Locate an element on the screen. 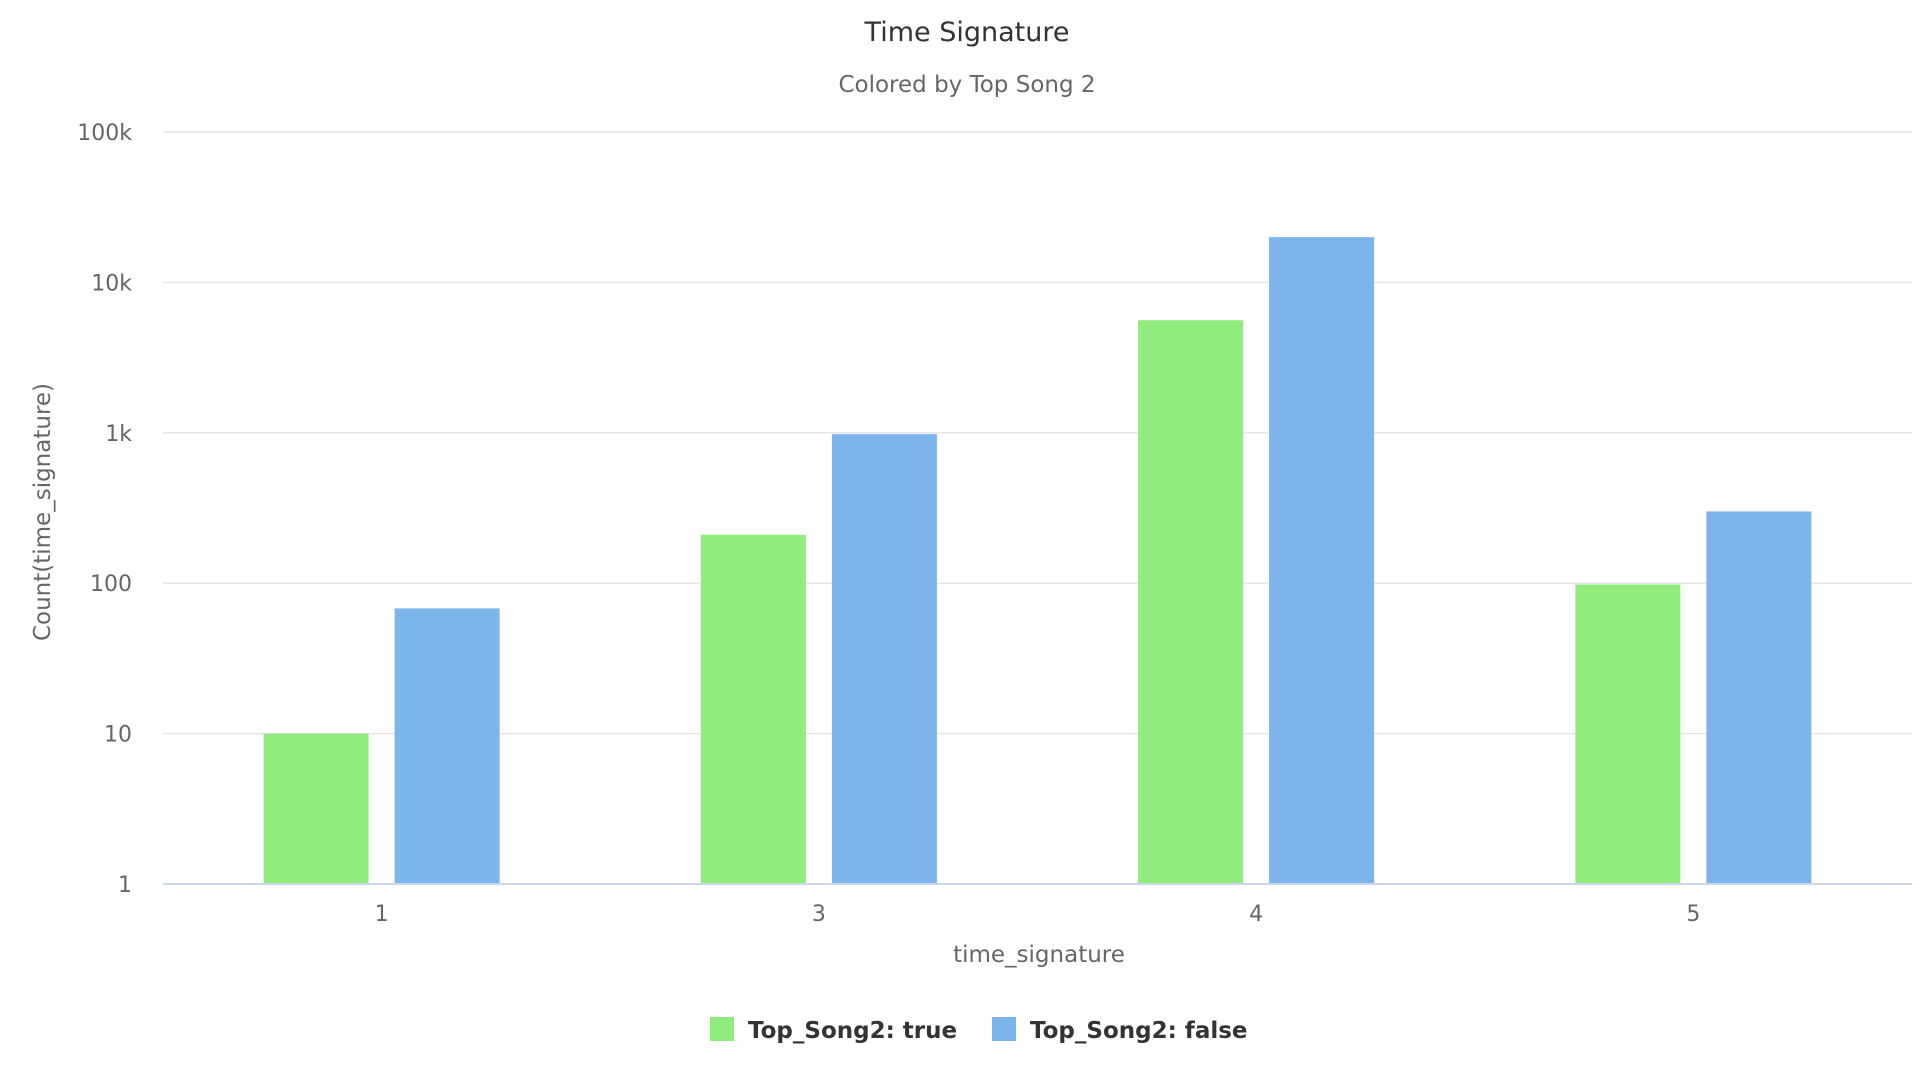 The width and height of the screenshot is (1920, 1080). y-tick-label: 100 is located at coordinates (111, 584).